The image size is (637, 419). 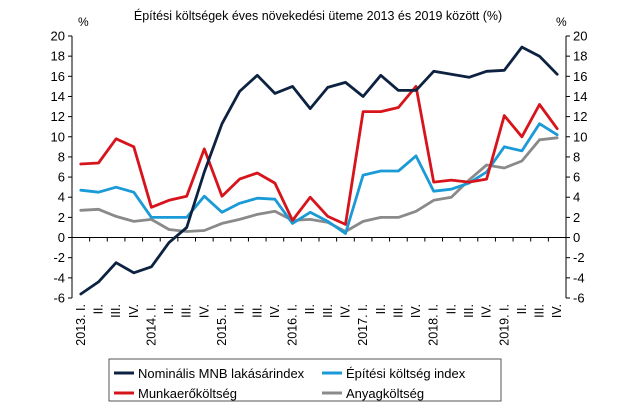 I want to click on y-tick-label-right: -2, so click(x=579, y=257).